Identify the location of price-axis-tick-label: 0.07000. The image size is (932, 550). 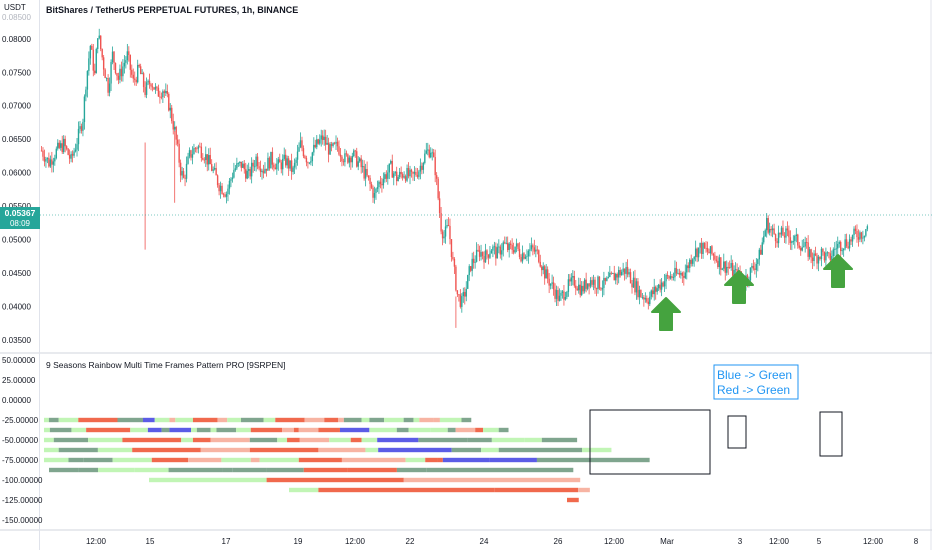
(16, 106).